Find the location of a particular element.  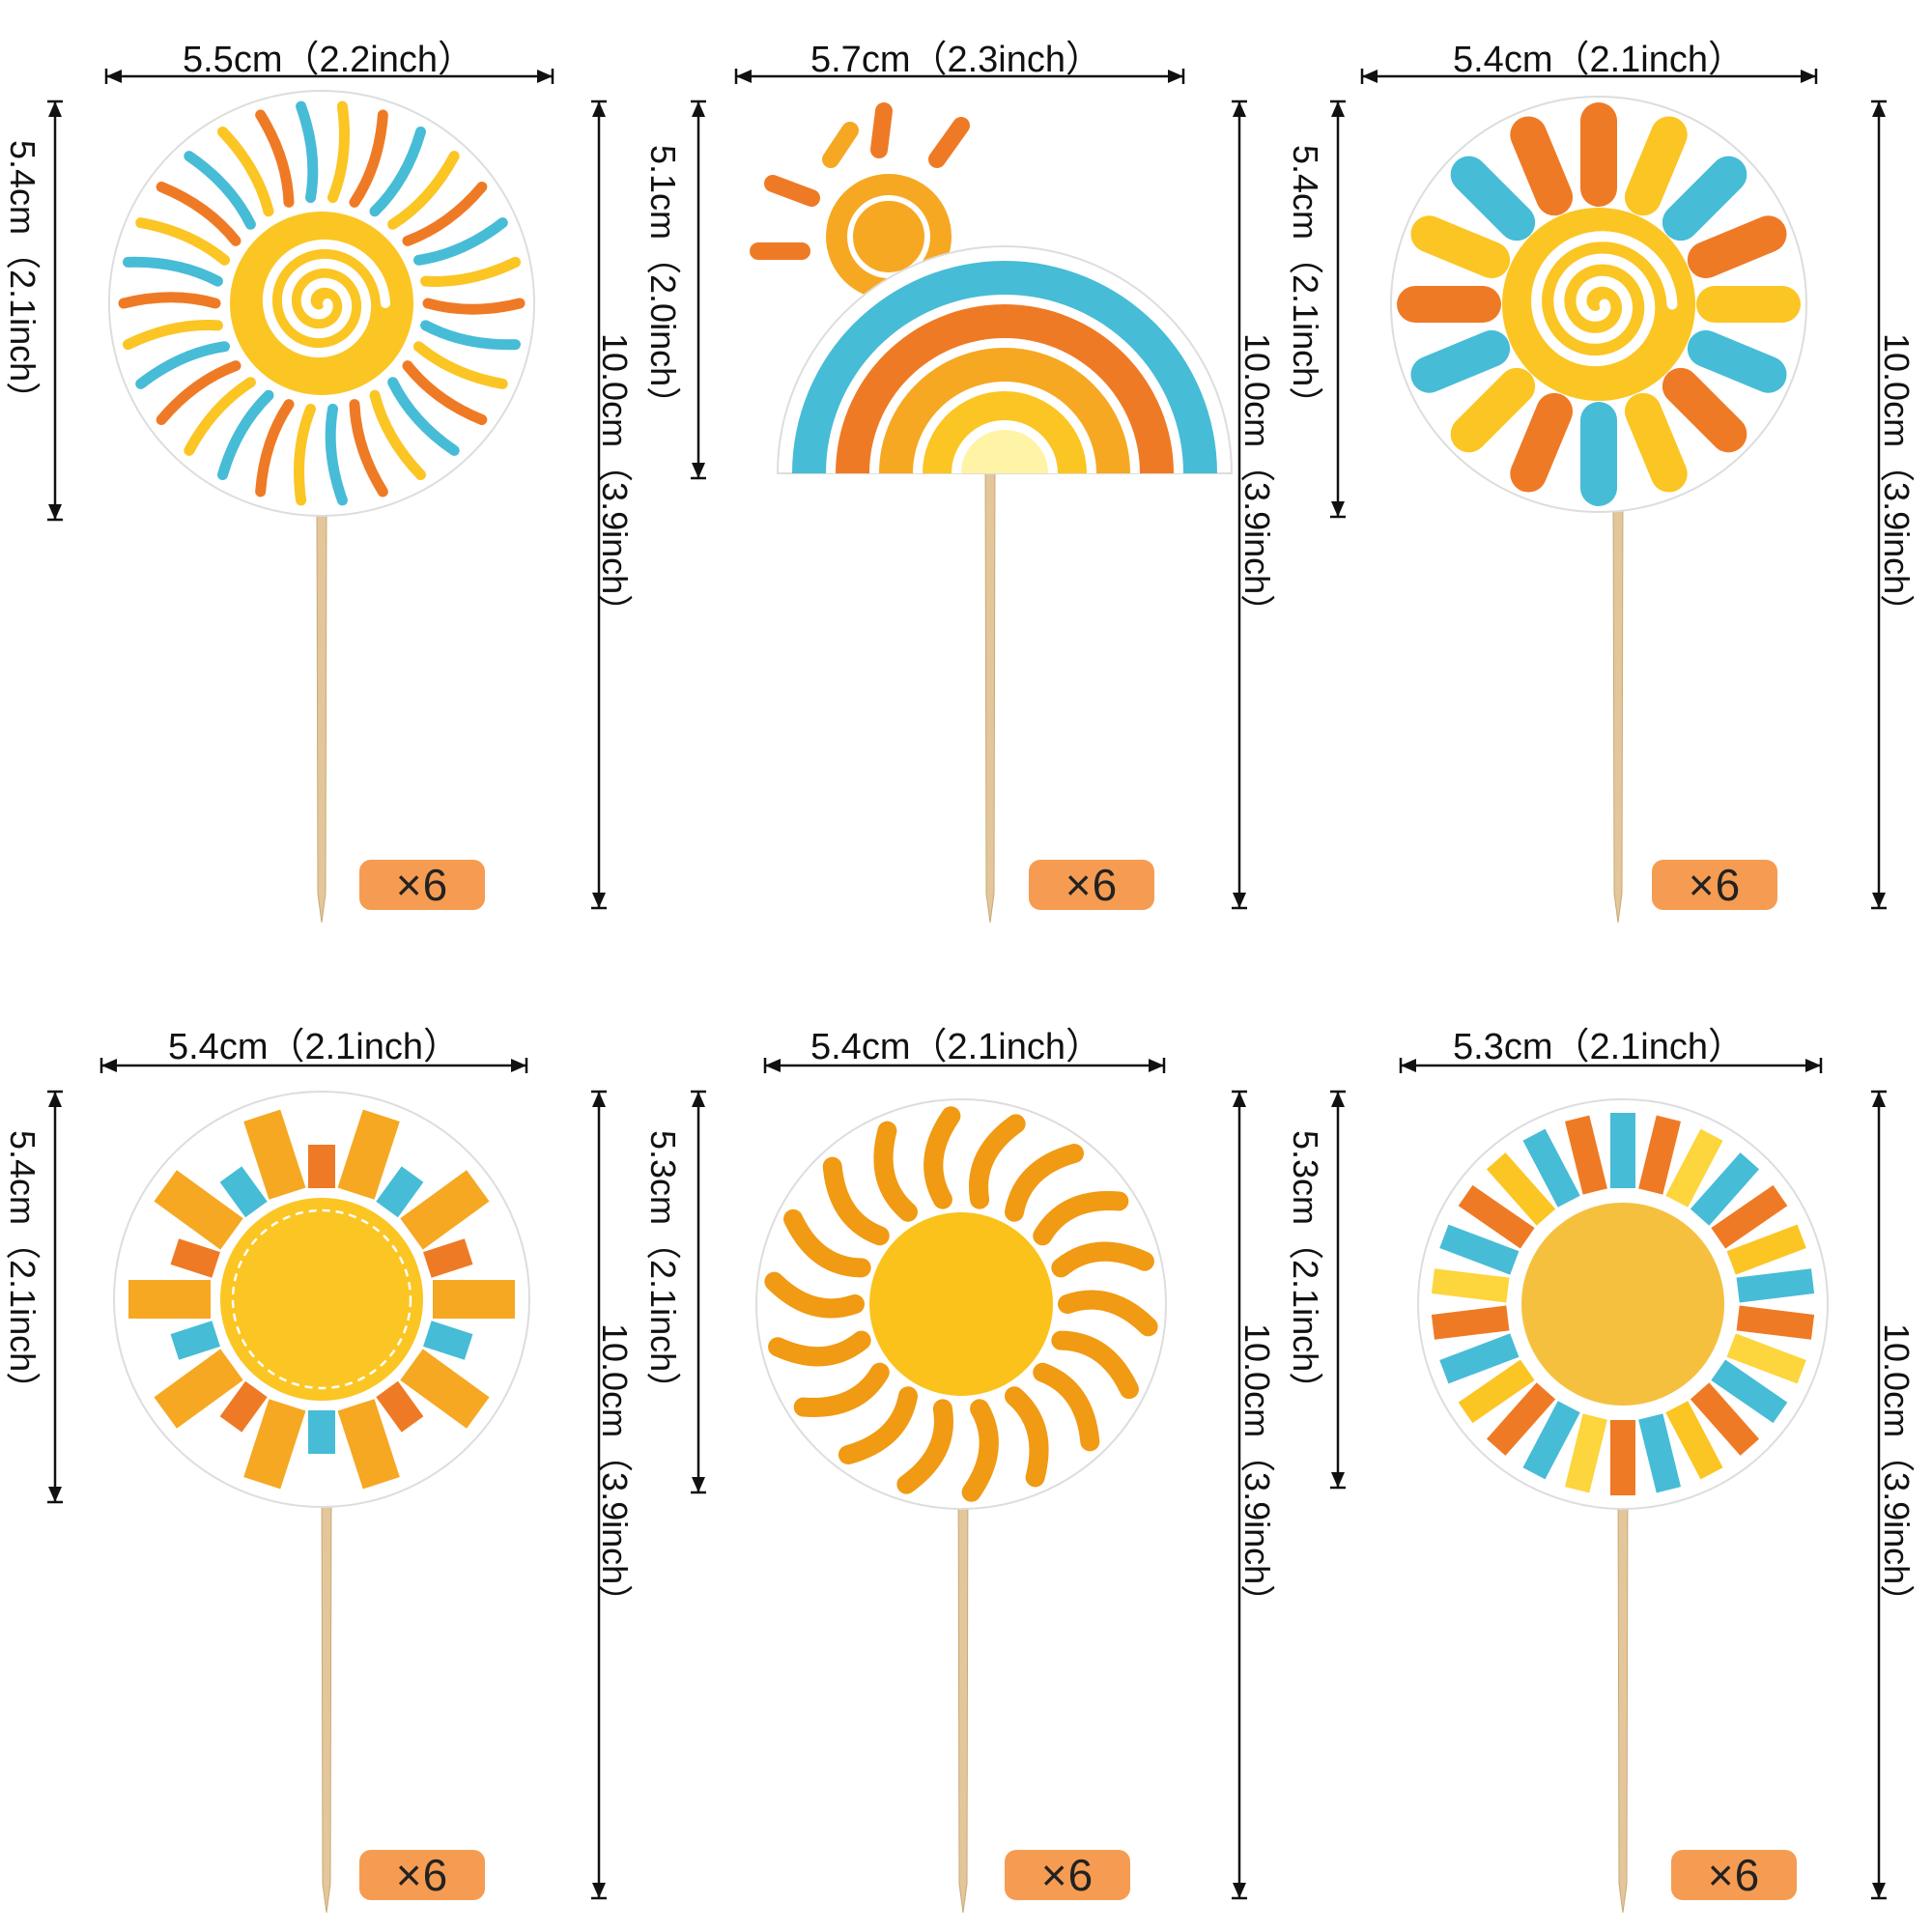

topper-2-quantity-badge: ×6 is located at coordinates (1091, 885).